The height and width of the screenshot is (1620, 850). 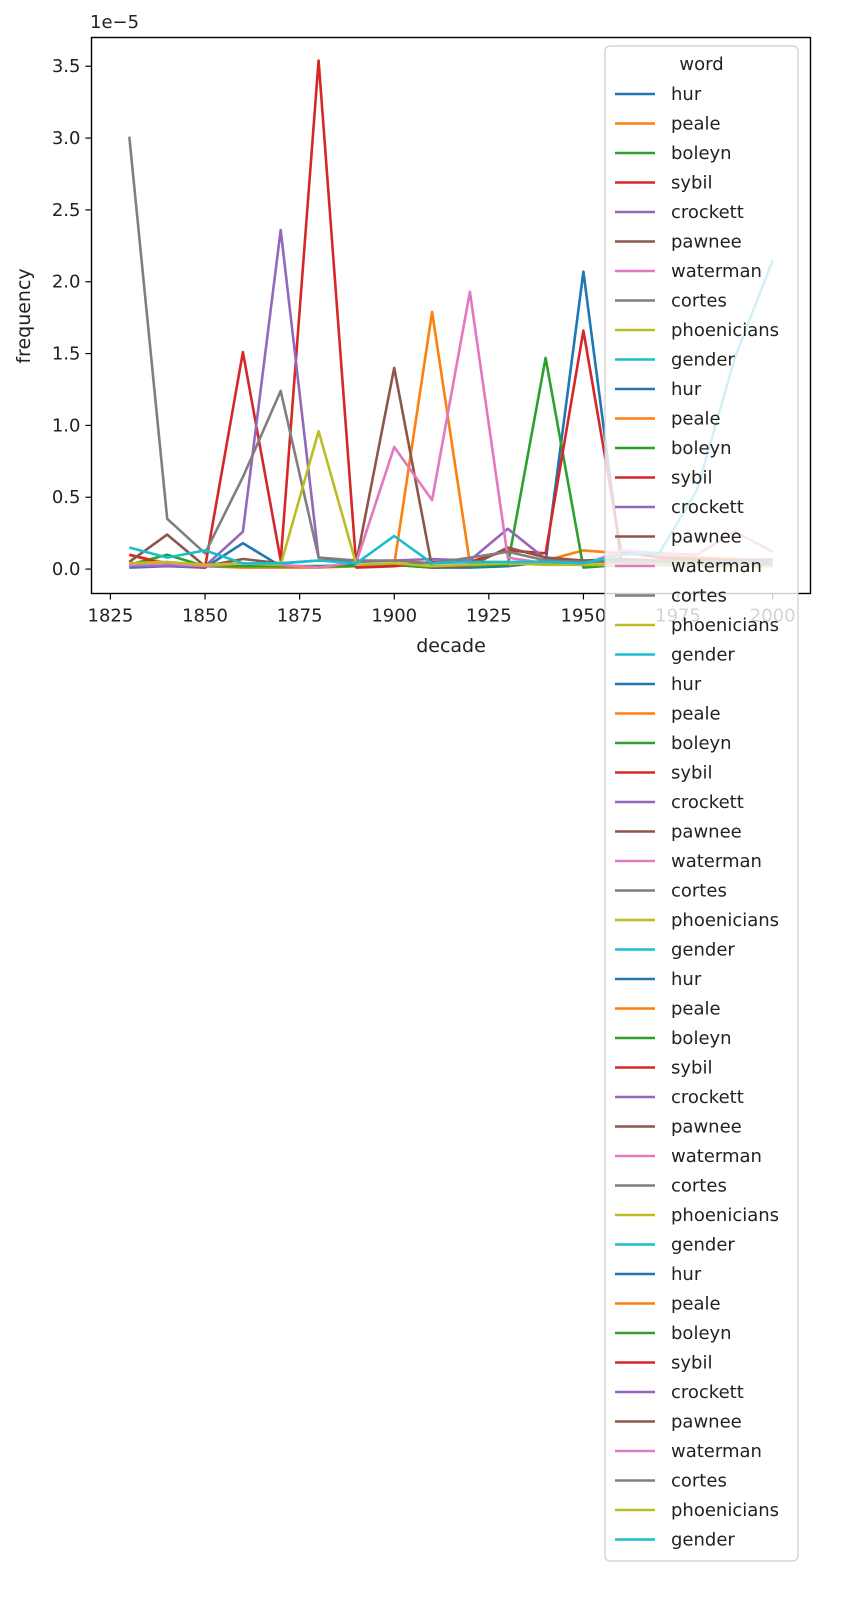 I want to click on x-tick-label: 1875, so click(x=300, y=616).